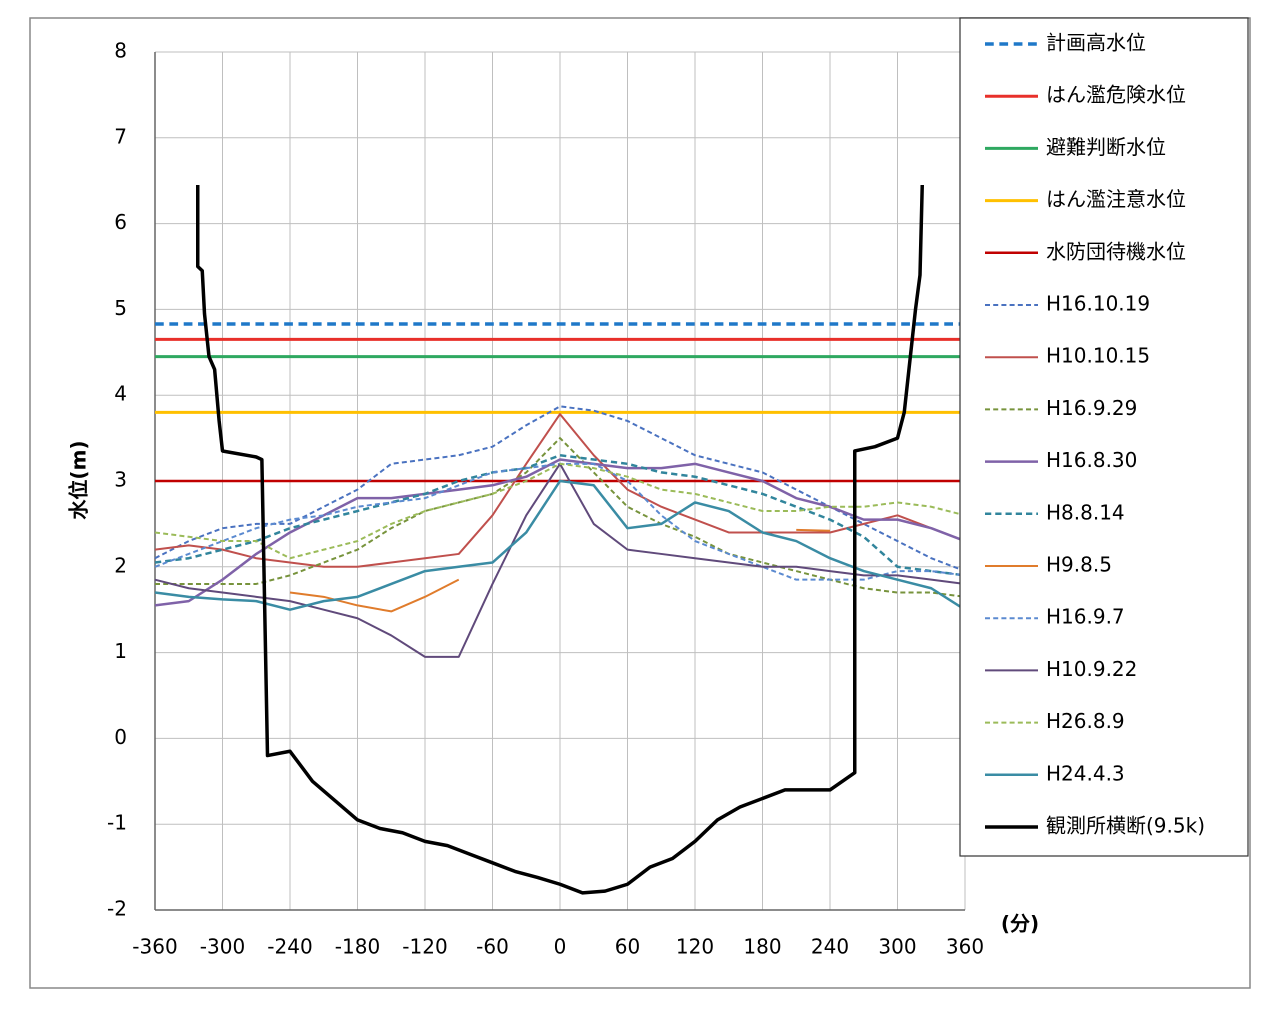  What do you see at coordinates (1085, 721) in the screenshot?
I see `legend-label: H26.8.9` at bounding box center [1085, 721].